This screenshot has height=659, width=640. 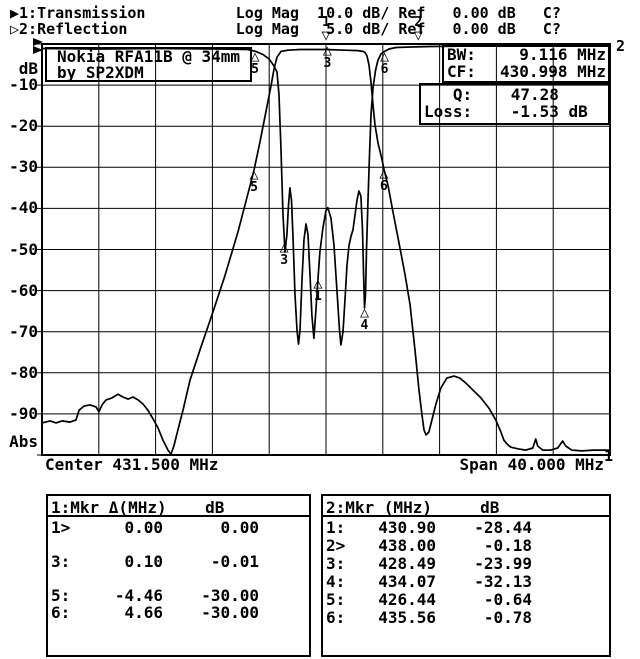 I want to click on marker-1-trace1: 1 ▽, so click(x=326, y=29).